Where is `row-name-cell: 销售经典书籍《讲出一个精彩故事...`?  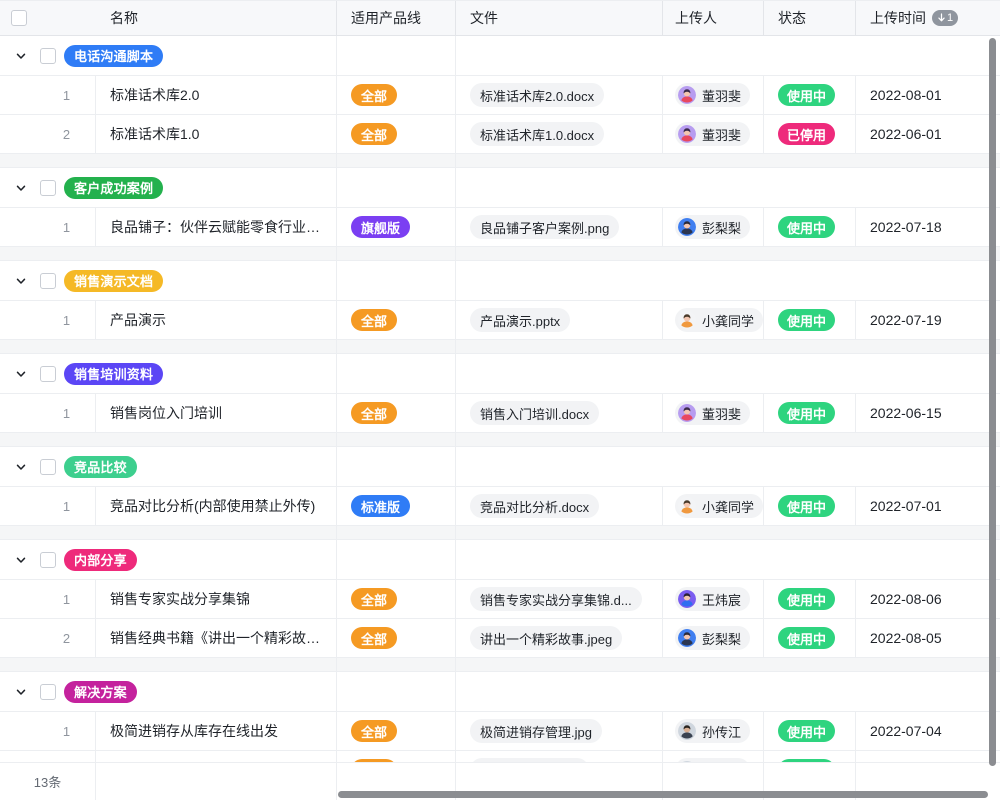
row-name-cell: 销售经典书籍《讲出一个精彩故事... is located at coordinates (216, 638).